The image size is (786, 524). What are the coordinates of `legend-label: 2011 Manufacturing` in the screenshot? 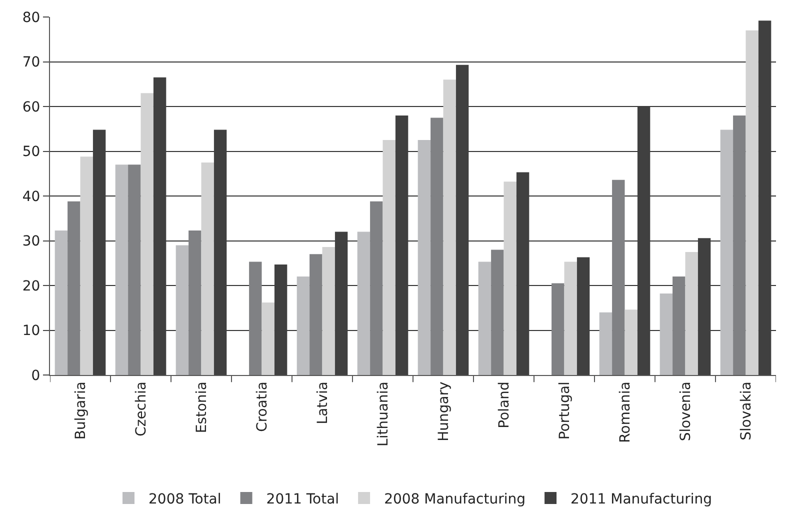 It's located at (641, 499).